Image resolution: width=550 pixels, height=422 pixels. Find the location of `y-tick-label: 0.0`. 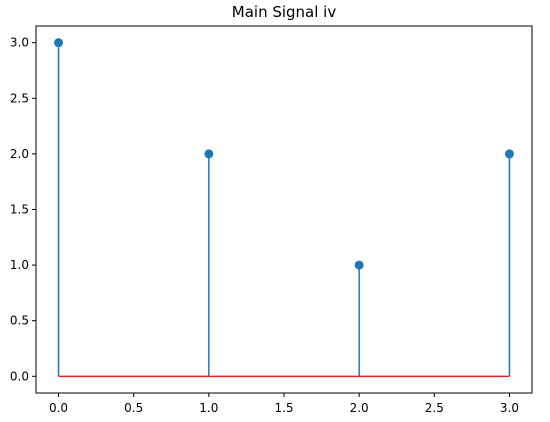

y-tick-label: 0.0 is located at coordinates (19, 376).